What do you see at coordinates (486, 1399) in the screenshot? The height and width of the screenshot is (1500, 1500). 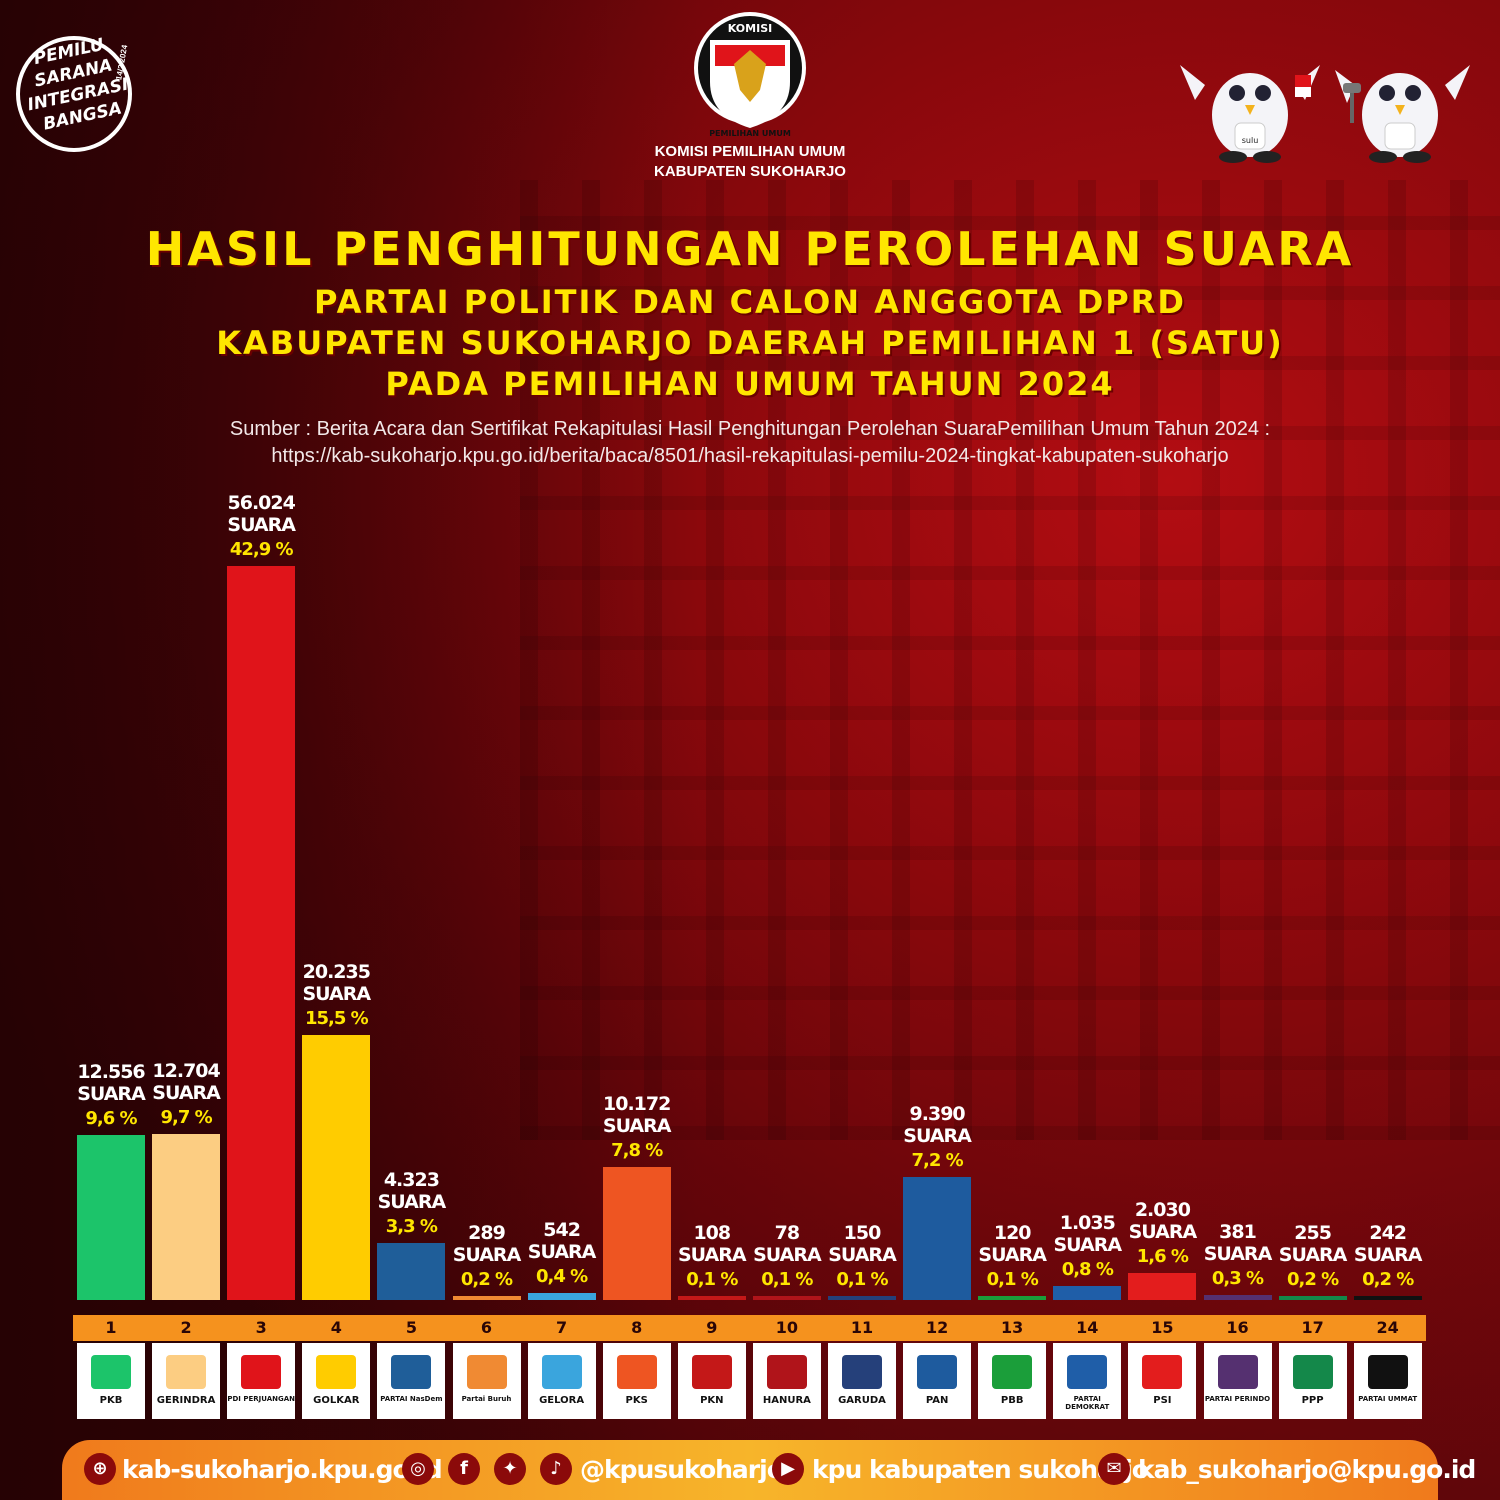 I see `party-name: Partai Buruh` at bounding box center [486, 1399].